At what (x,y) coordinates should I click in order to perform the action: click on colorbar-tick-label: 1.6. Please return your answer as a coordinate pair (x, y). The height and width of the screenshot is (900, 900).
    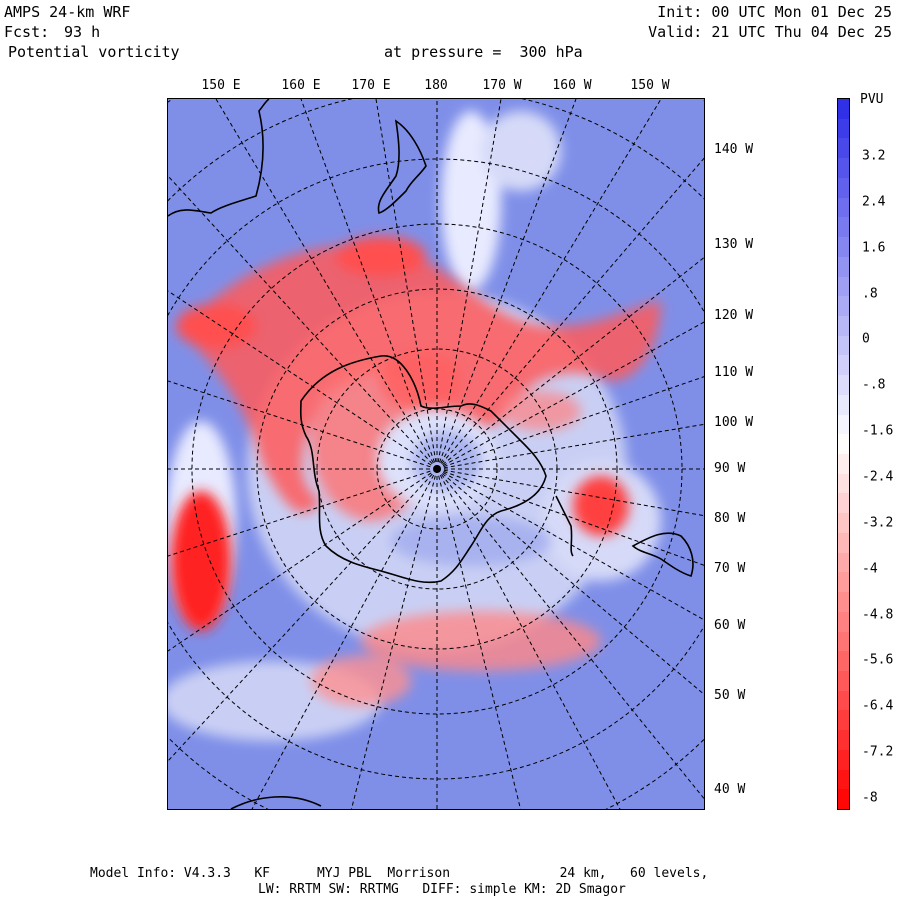
    Looking at the image, I should click on (874, 248).